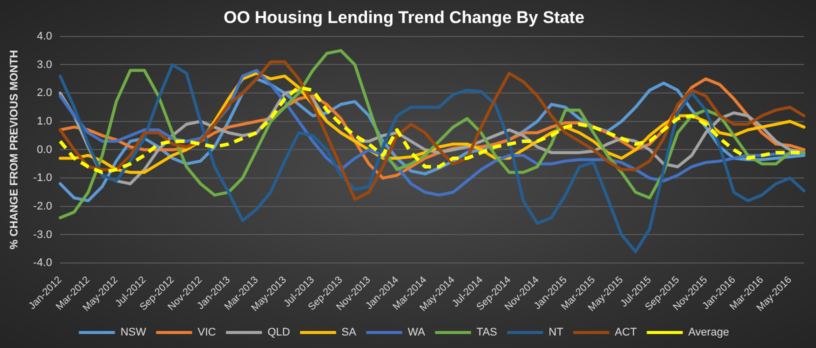 The width and height of the screenshot is (816, 348). What do you see at coordinates (349, 332) in the screenshot?
I see `legend-label: SA` at bounding box center [349, 332].